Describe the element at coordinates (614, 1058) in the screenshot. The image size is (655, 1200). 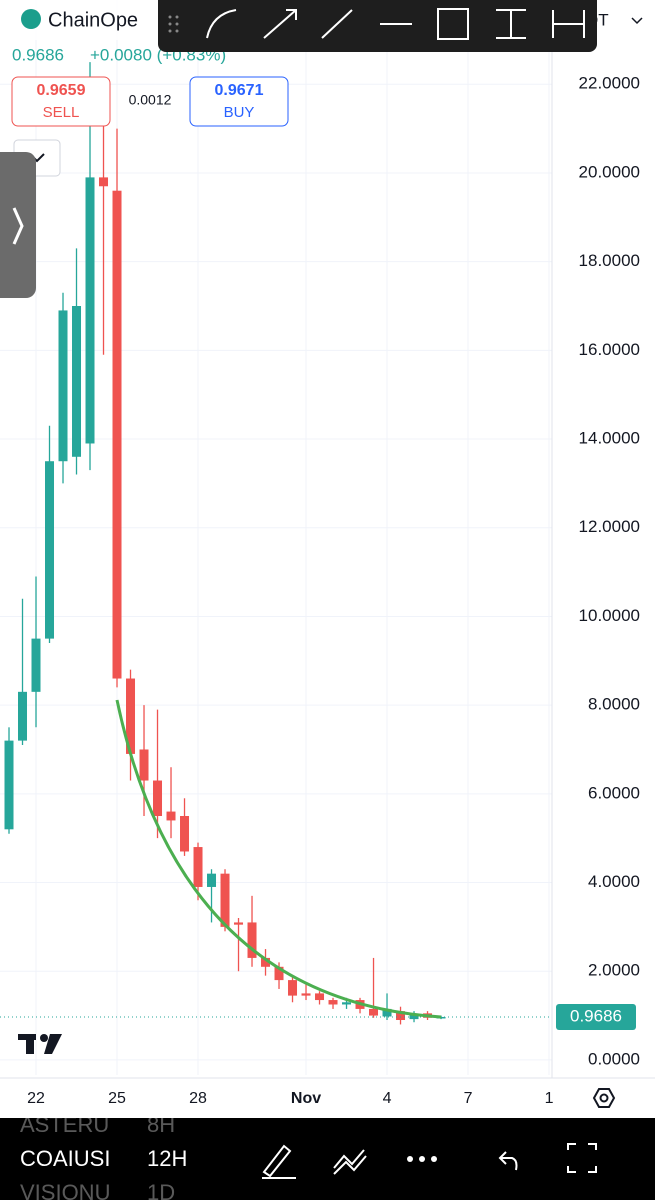
I see `y-tick-label: 0.0000` at that location.